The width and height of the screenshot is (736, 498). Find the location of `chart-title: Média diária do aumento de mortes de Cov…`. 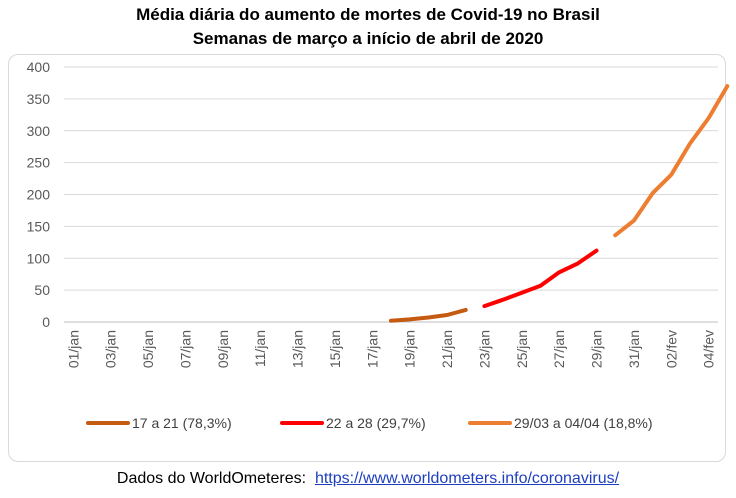

chart-title: Média diária do aumento de mortes de Cov… is located at coordinates (368, 14).